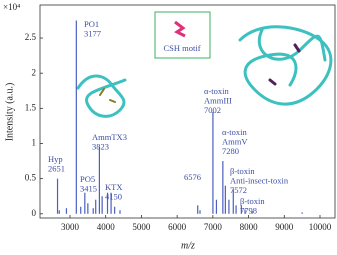 Image resolution: width=337 pixels, height=255 pixels. I want to click on x-tick-label: 10000, so click(320, 227).